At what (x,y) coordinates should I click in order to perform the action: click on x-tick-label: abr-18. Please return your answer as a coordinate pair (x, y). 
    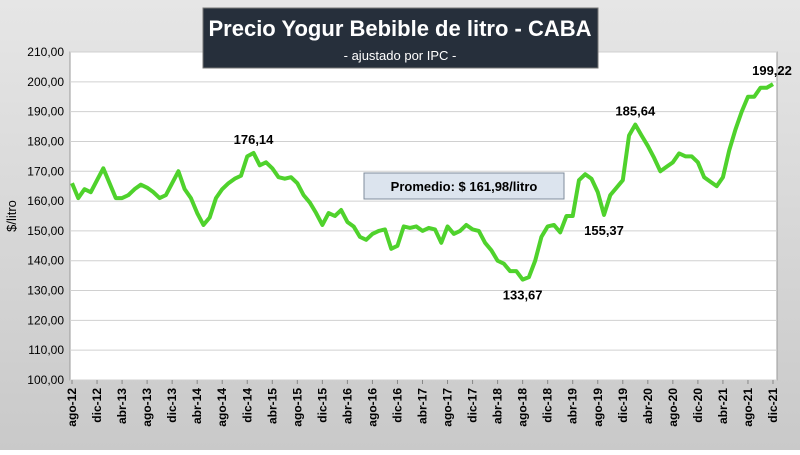
    Looking at the image, I should click on (498, 406).